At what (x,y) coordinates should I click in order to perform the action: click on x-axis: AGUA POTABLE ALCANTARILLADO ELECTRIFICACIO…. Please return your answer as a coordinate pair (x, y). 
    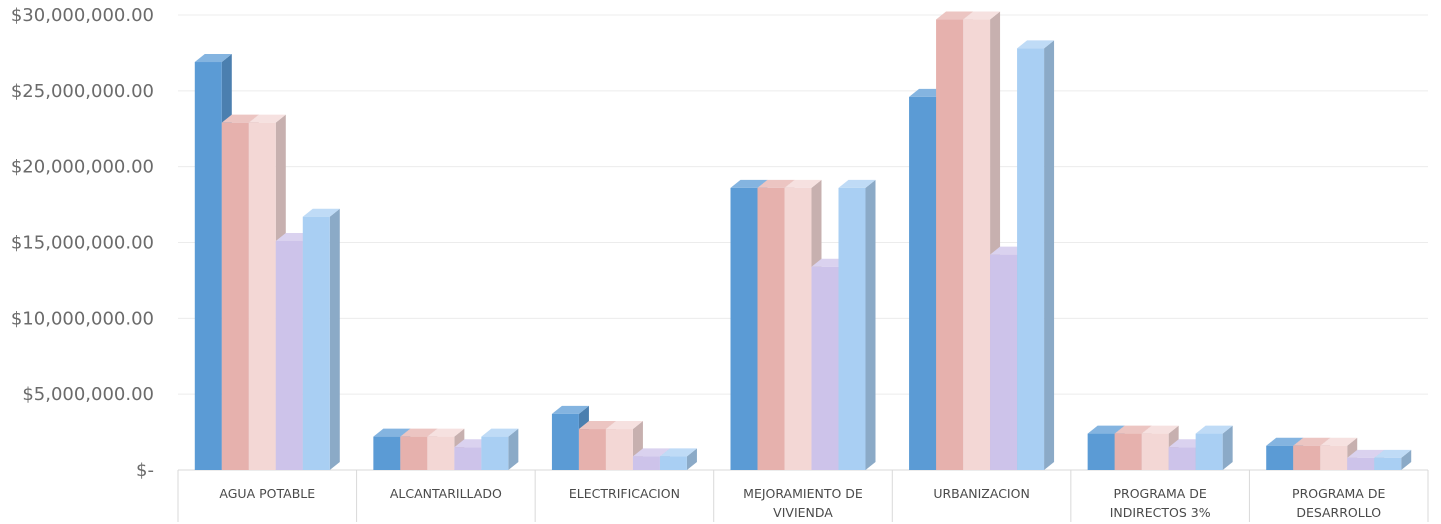
    Looking at the image, I should click on (803, 496).